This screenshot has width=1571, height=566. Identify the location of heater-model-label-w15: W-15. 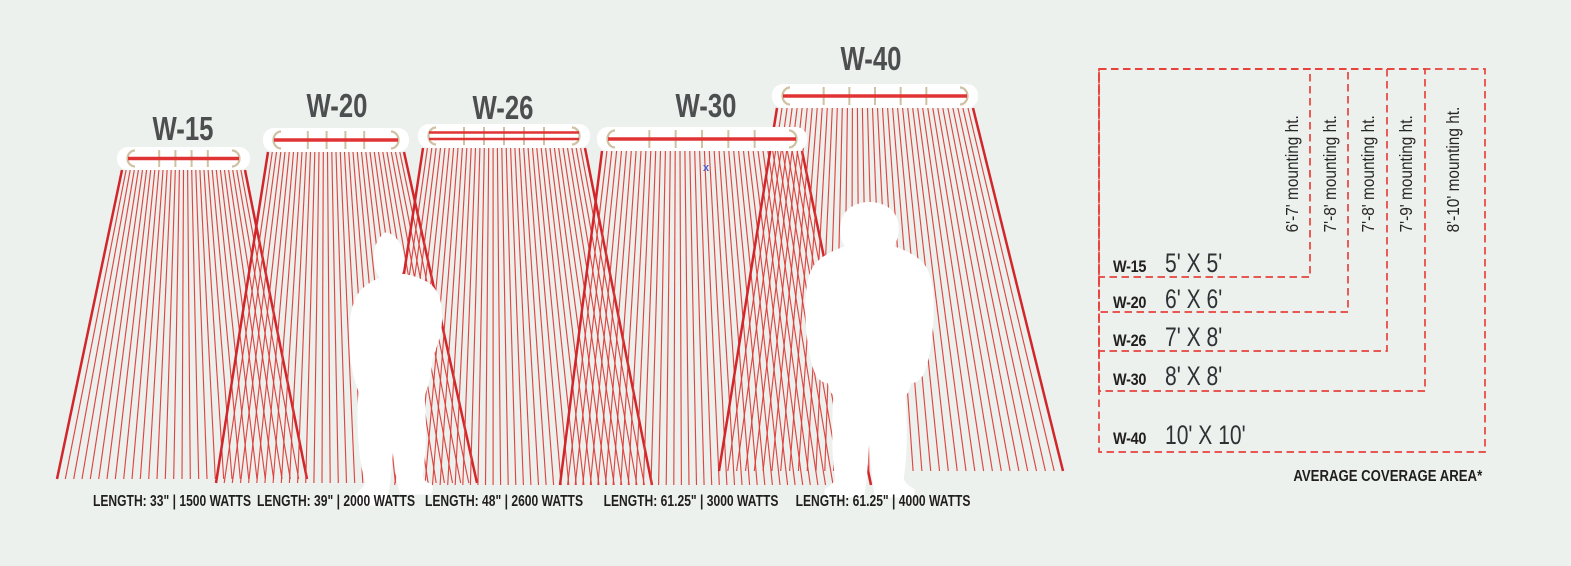
(183, 128).